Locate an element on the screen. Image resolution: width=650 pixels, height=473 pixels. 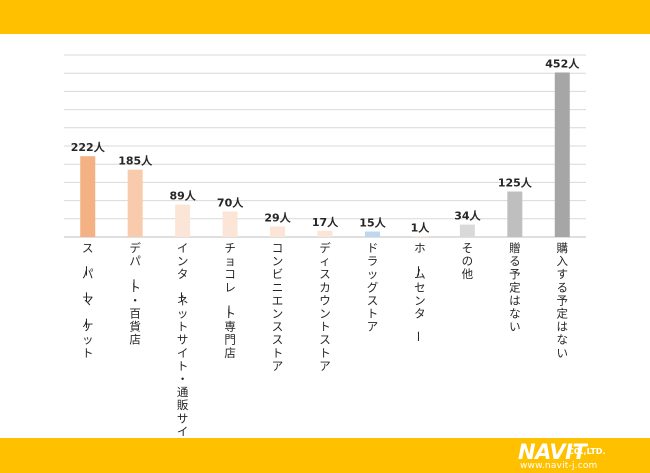
category-label: デパート・百貨店 is located at coordinates (133, 294).